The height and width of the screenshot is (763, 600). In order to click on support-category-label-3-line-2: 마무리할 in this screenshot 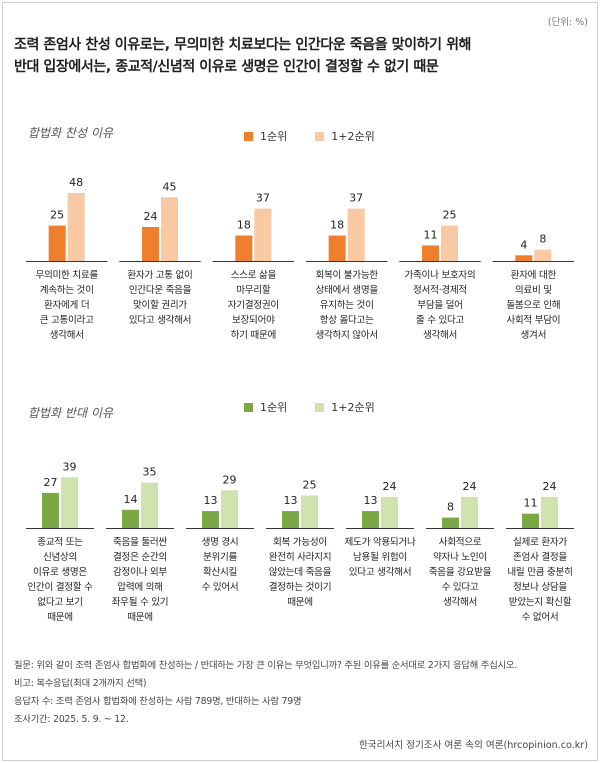, I will do `click(253, 290)`.